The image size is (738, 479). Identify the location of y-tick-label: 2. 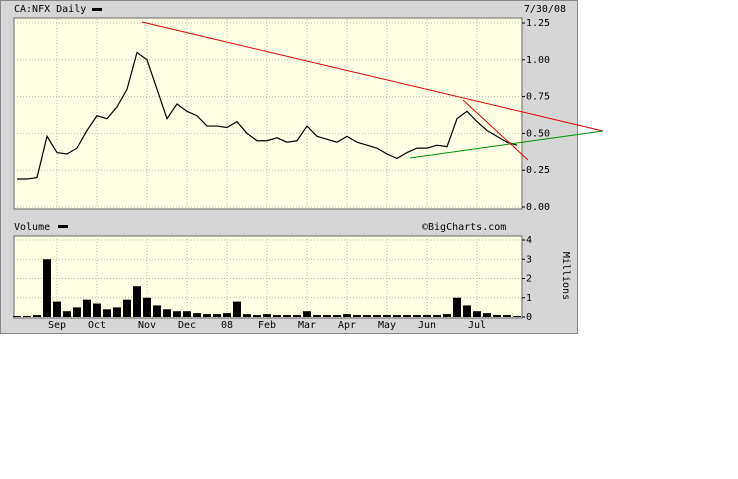
(529, 279).